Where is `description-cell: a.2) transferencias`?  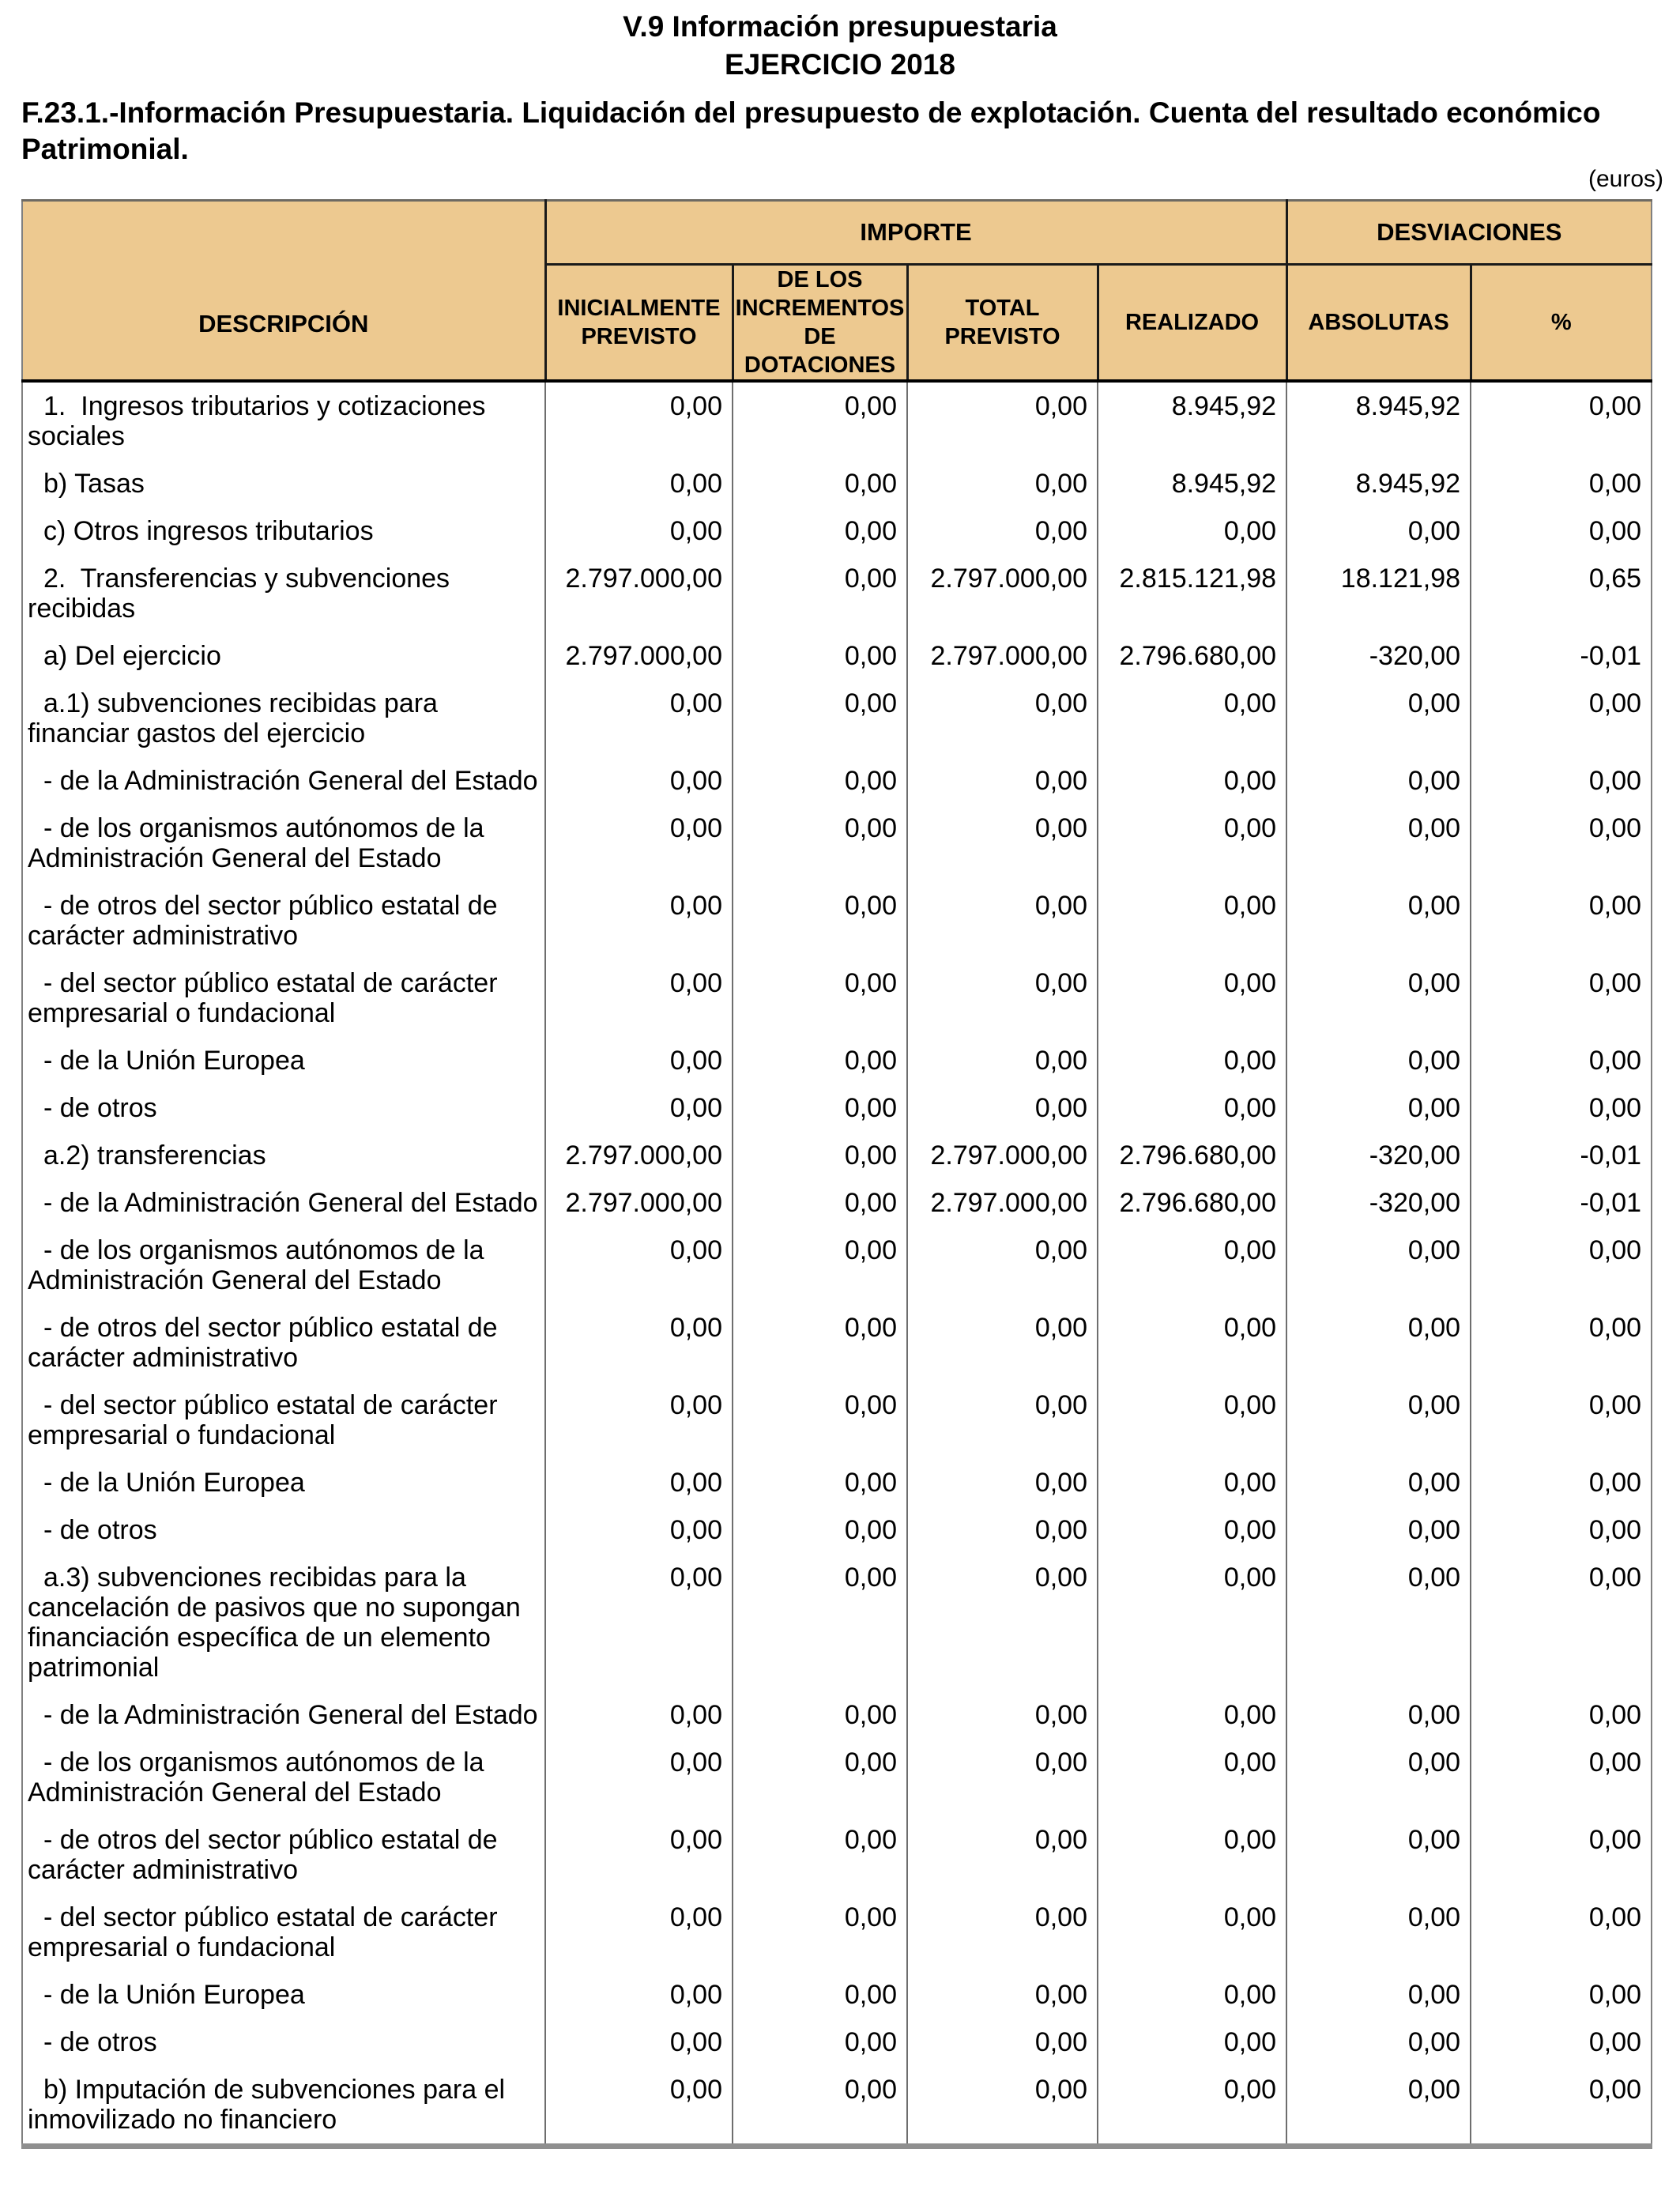 description-cell: a.2) transferencias is located at coordinates (284, 1155).